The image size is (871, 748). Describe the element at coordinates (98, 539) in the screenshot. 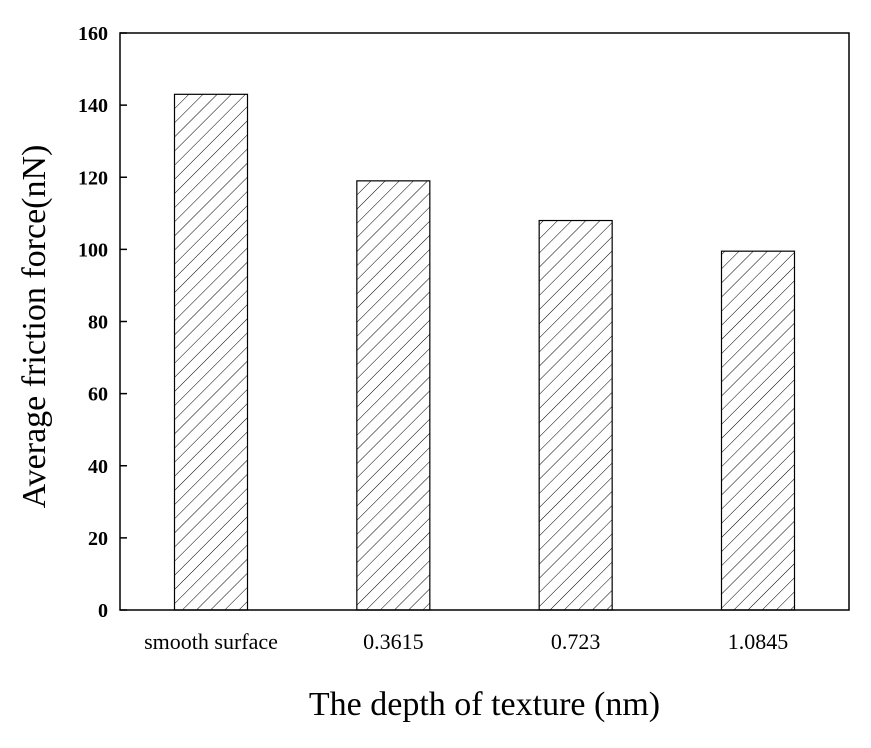

I see `y-tick-label: 20` at that location.